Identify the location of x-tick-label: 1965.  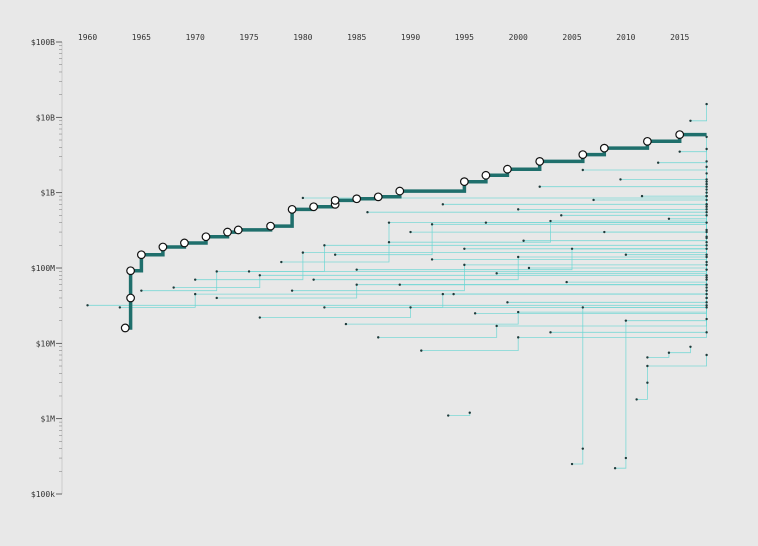
(141, 37).